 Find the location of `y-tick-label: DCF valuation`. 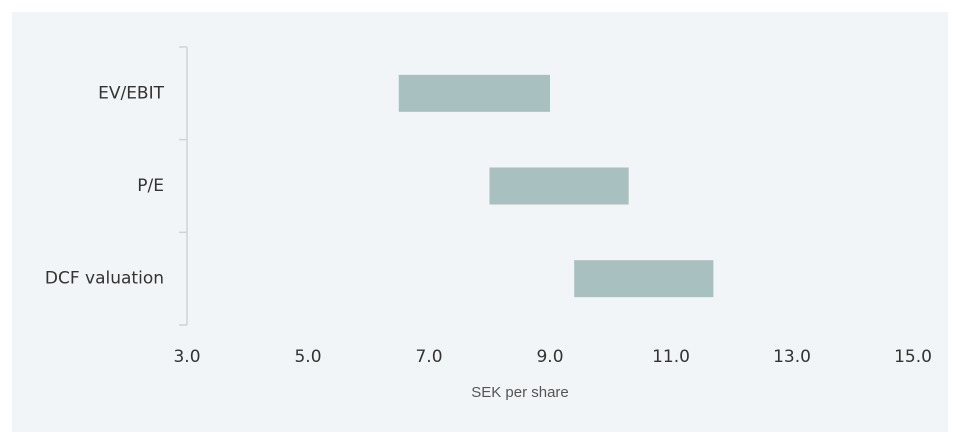

y-tick-label: DCF valuation is located at coordinates (104, 279).